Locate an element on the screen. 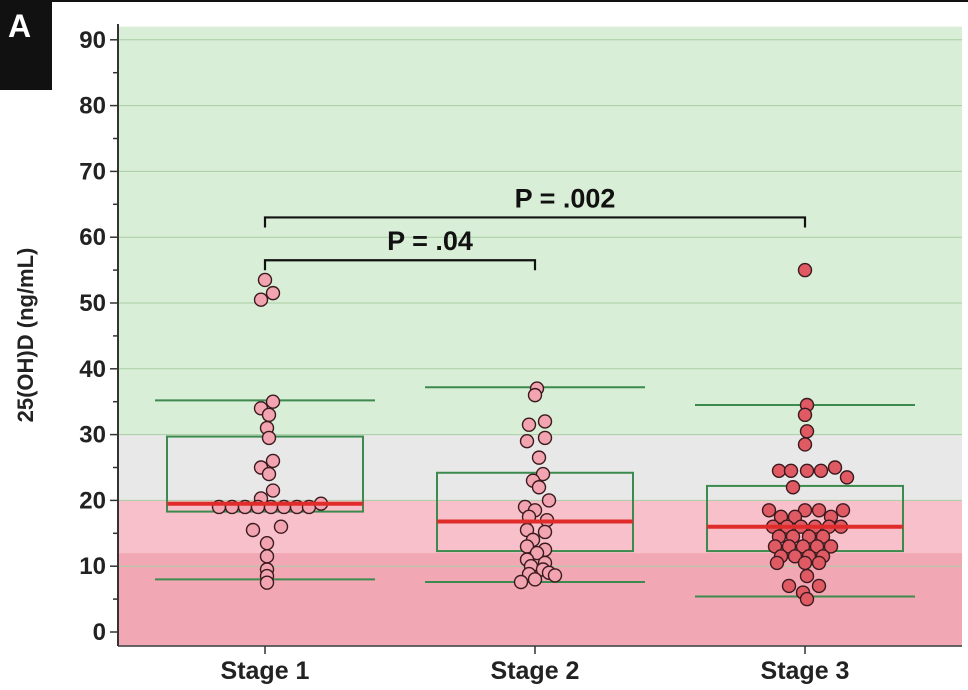 The image size is (968, 690). y-tick-label: 40 is located at coordinates (92, 369).